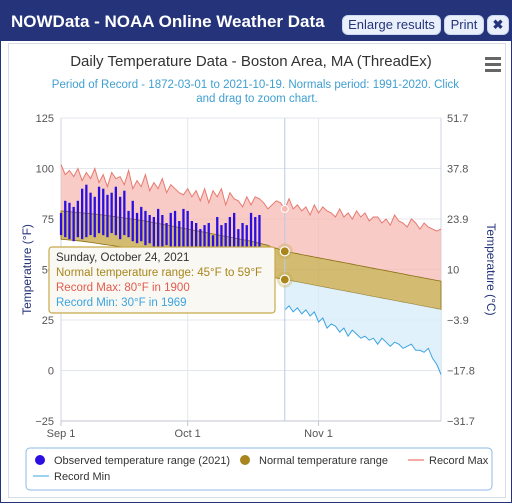 The image size is (512, 504). Describe the element at coordinates (458, 321) in the screenshot. I see `y-tick-label-right: −3.9` at that location.